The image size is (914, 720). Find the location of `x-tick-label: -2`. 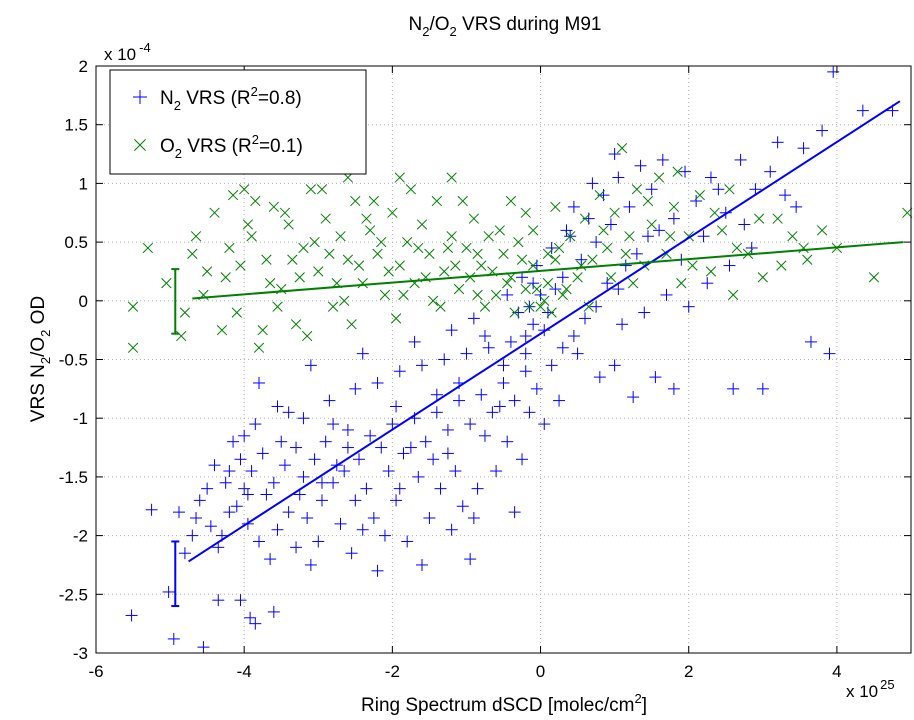

x-tick-label: -2 is located at coordinates (392, 671).